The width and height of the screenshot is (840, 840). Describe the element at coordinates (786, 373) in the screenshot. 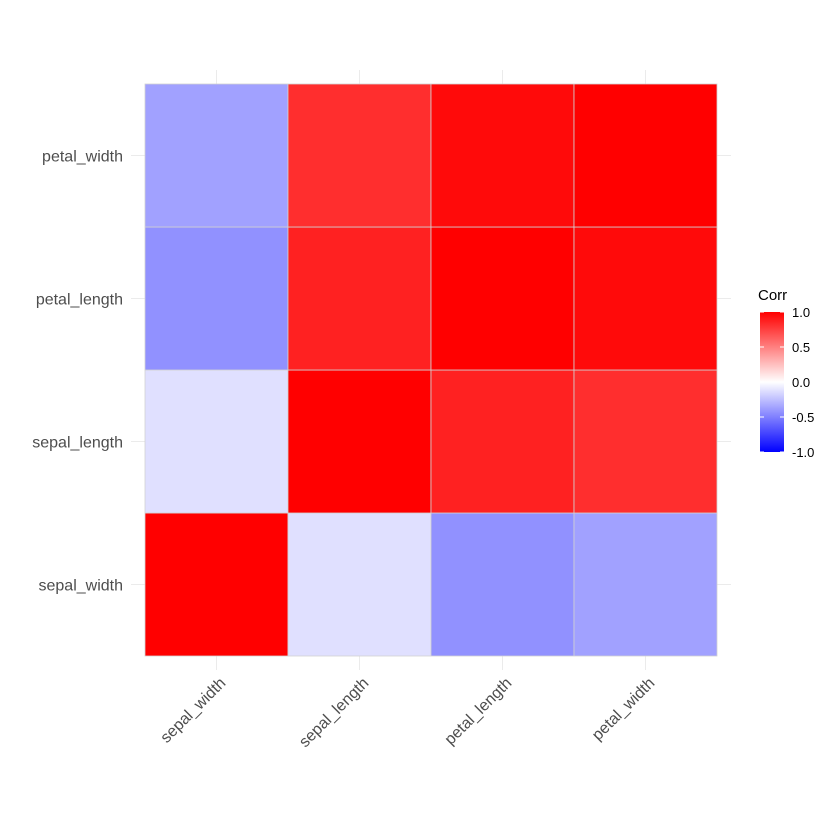

I see `color-legend: Corr 1.0 0.5 0.0 -0.5 -1.0` at that location.